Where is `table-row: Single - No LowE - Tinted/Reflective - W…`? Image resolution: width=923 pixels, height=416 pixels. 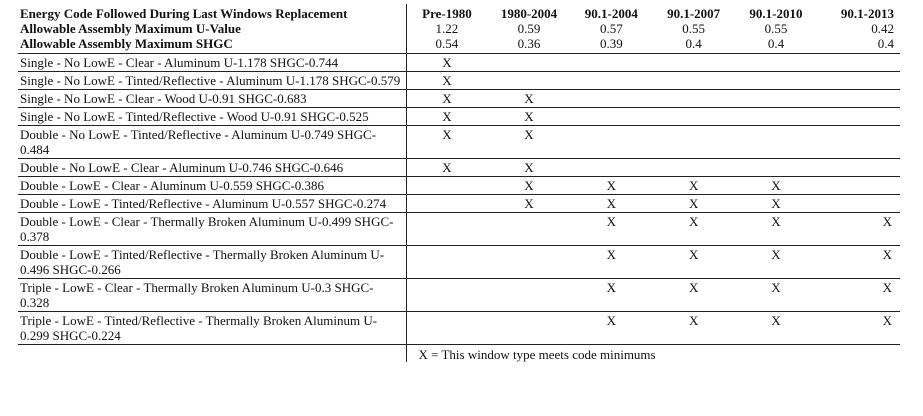 table-row: Single - No LowE - Tinted/Reflective - W… is located at coordinates (459, 116).